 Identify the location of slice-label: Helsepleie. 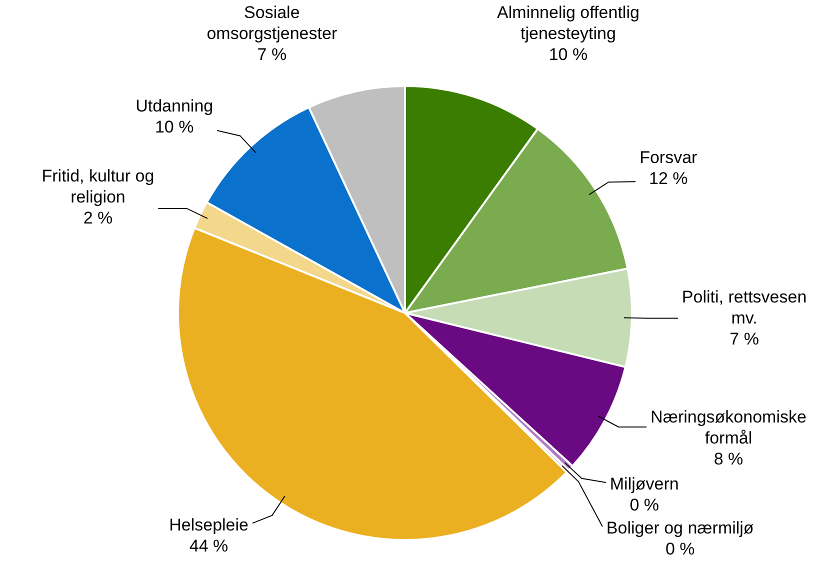
(208, 524).